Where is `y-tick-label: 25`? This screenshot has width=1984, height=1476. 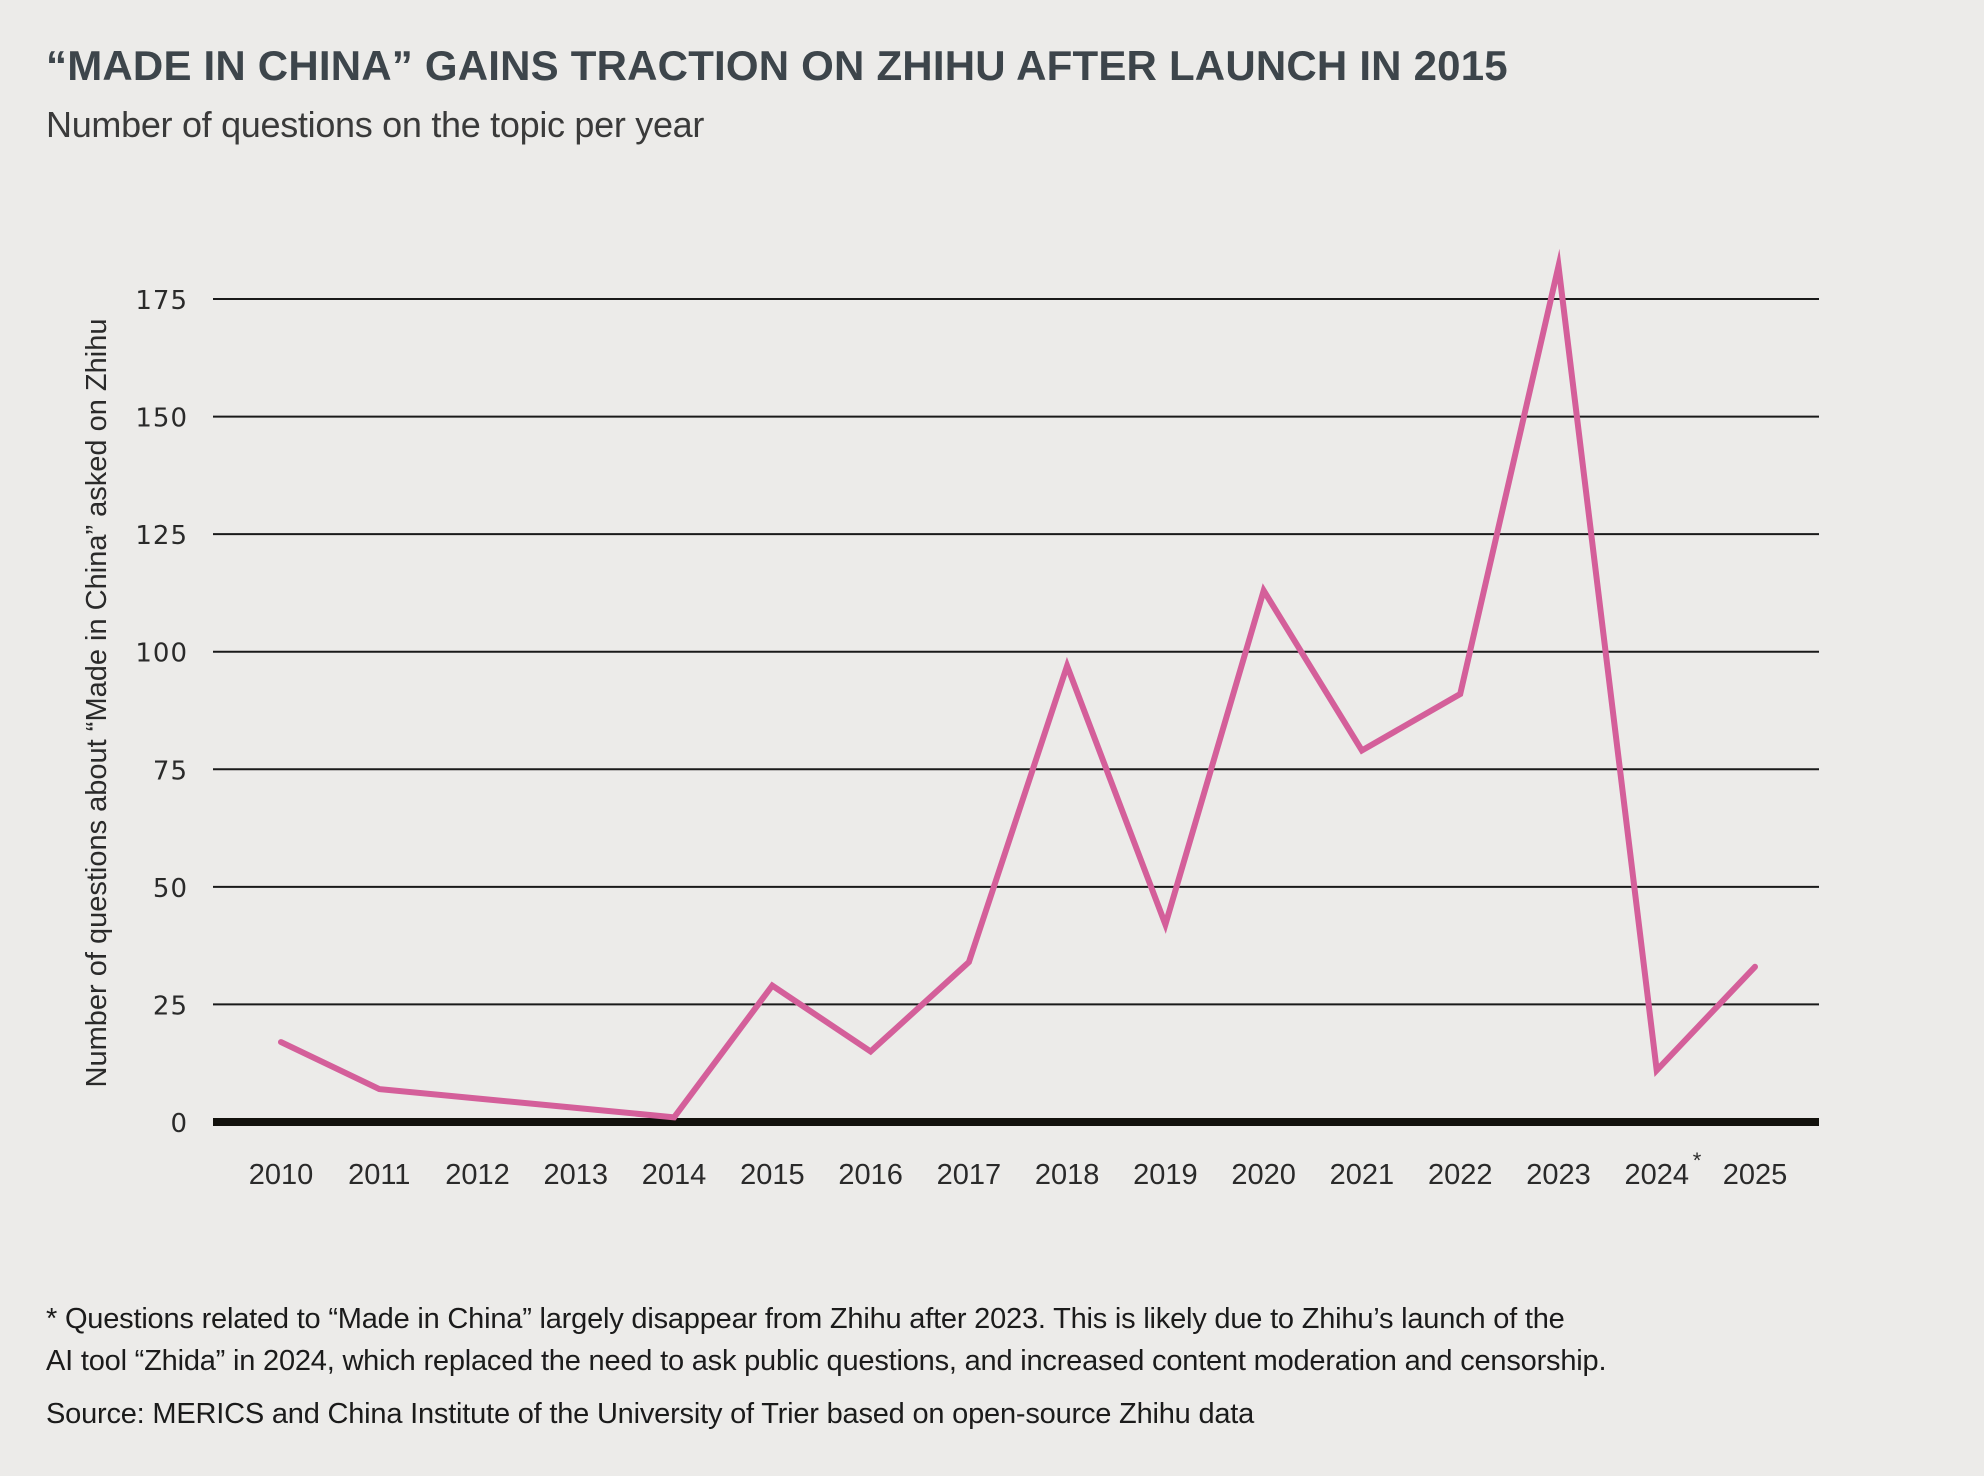 y-tick-label: 25 is located at coordinates (170, 1006).